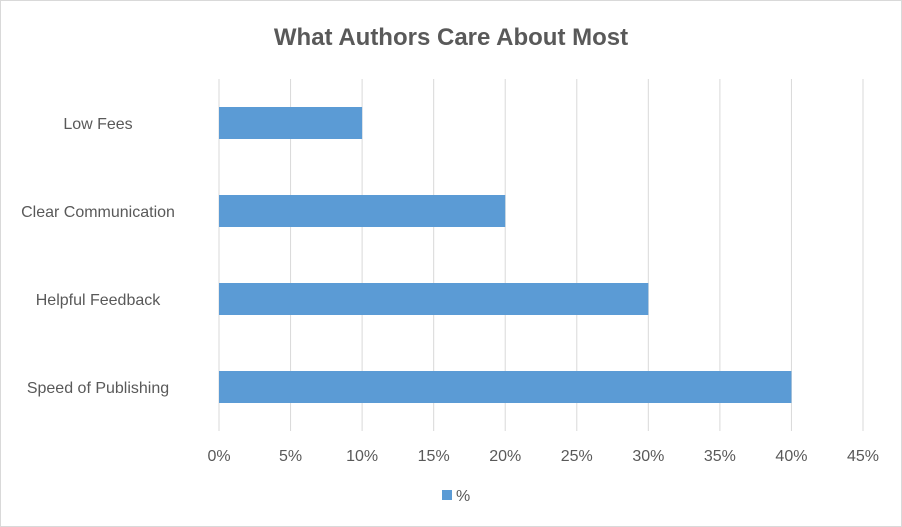 The height and width of the screenshot is (527, 902). Describe the element at coordinates (99, 300) in the screenshot. I see `category-label: Helpful Feedback` at that location.